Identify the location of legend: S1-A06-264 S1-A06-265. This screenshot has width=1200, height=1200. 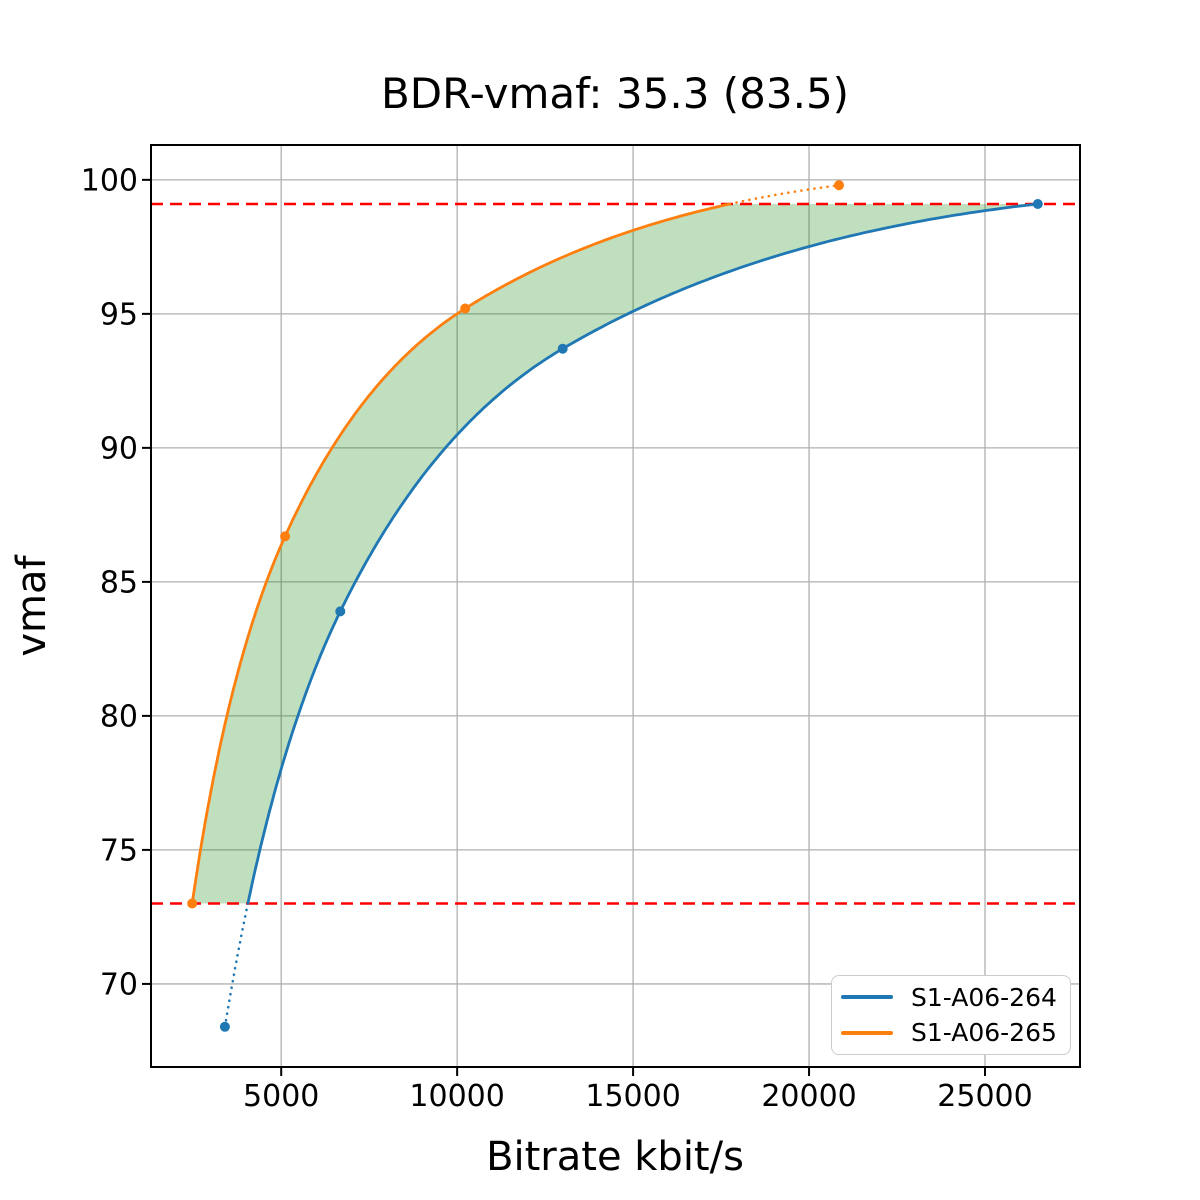
(951, 1015).